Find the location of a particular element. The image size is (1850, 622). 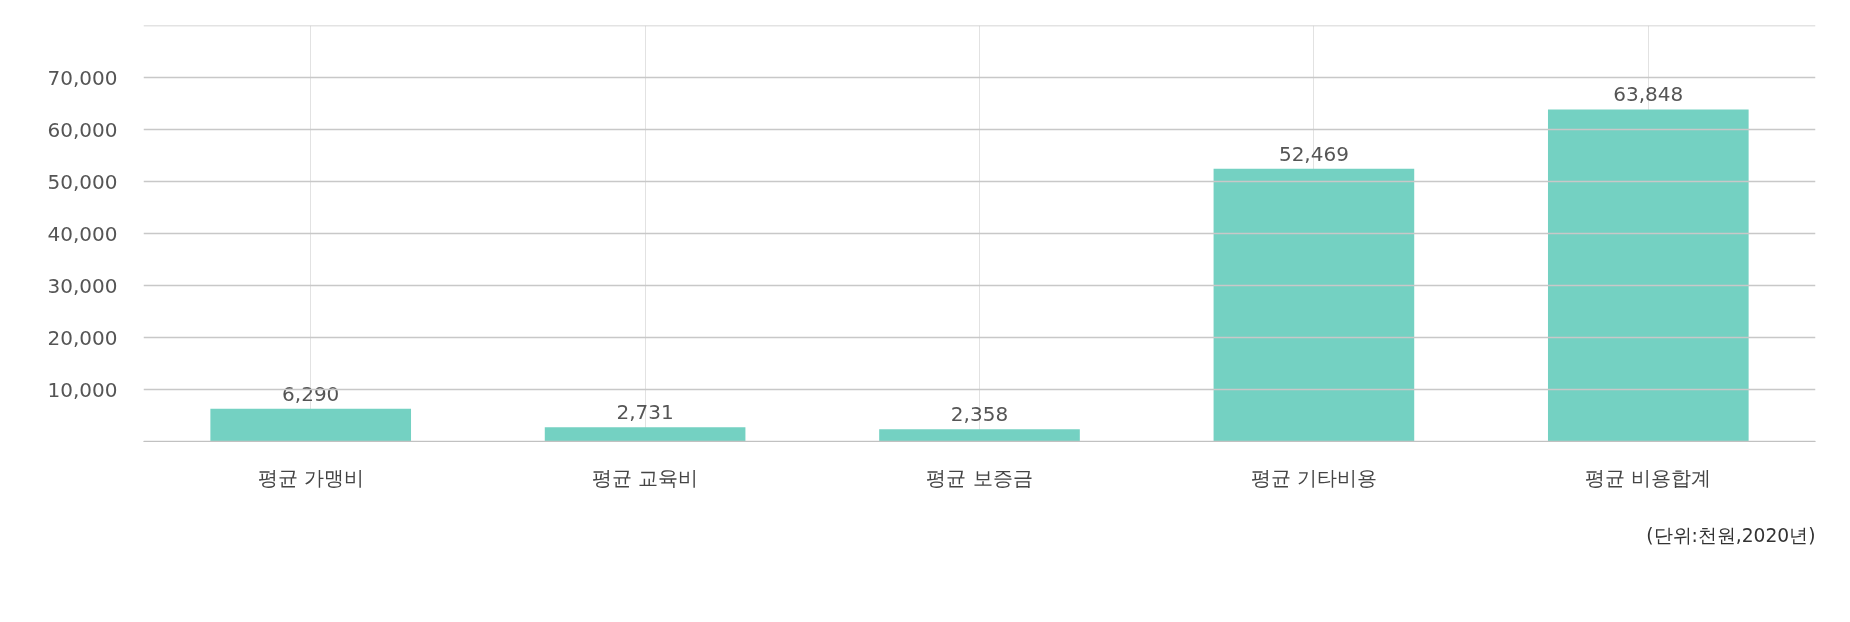

y-tick-label: 30,000 is located at coordinates (82, 285).